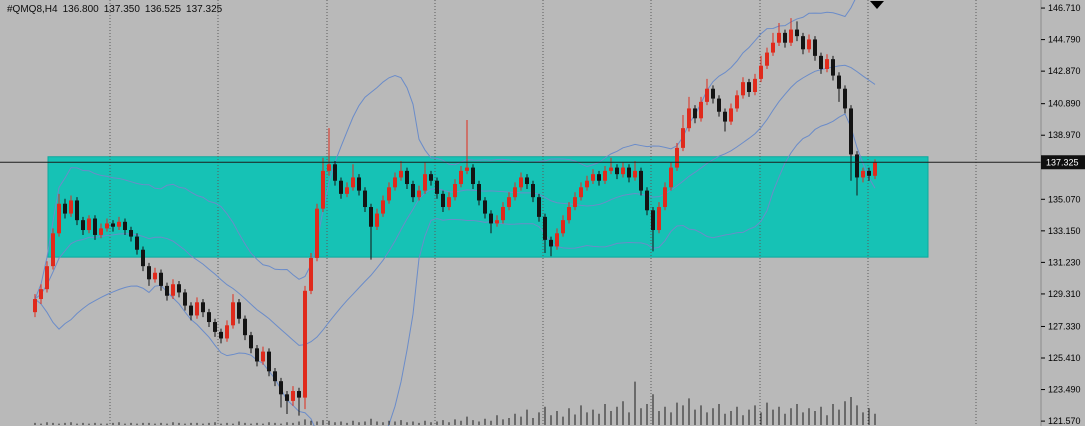 The image size is (1085, 426). I want to click on volume-bars, so click(455, 403).